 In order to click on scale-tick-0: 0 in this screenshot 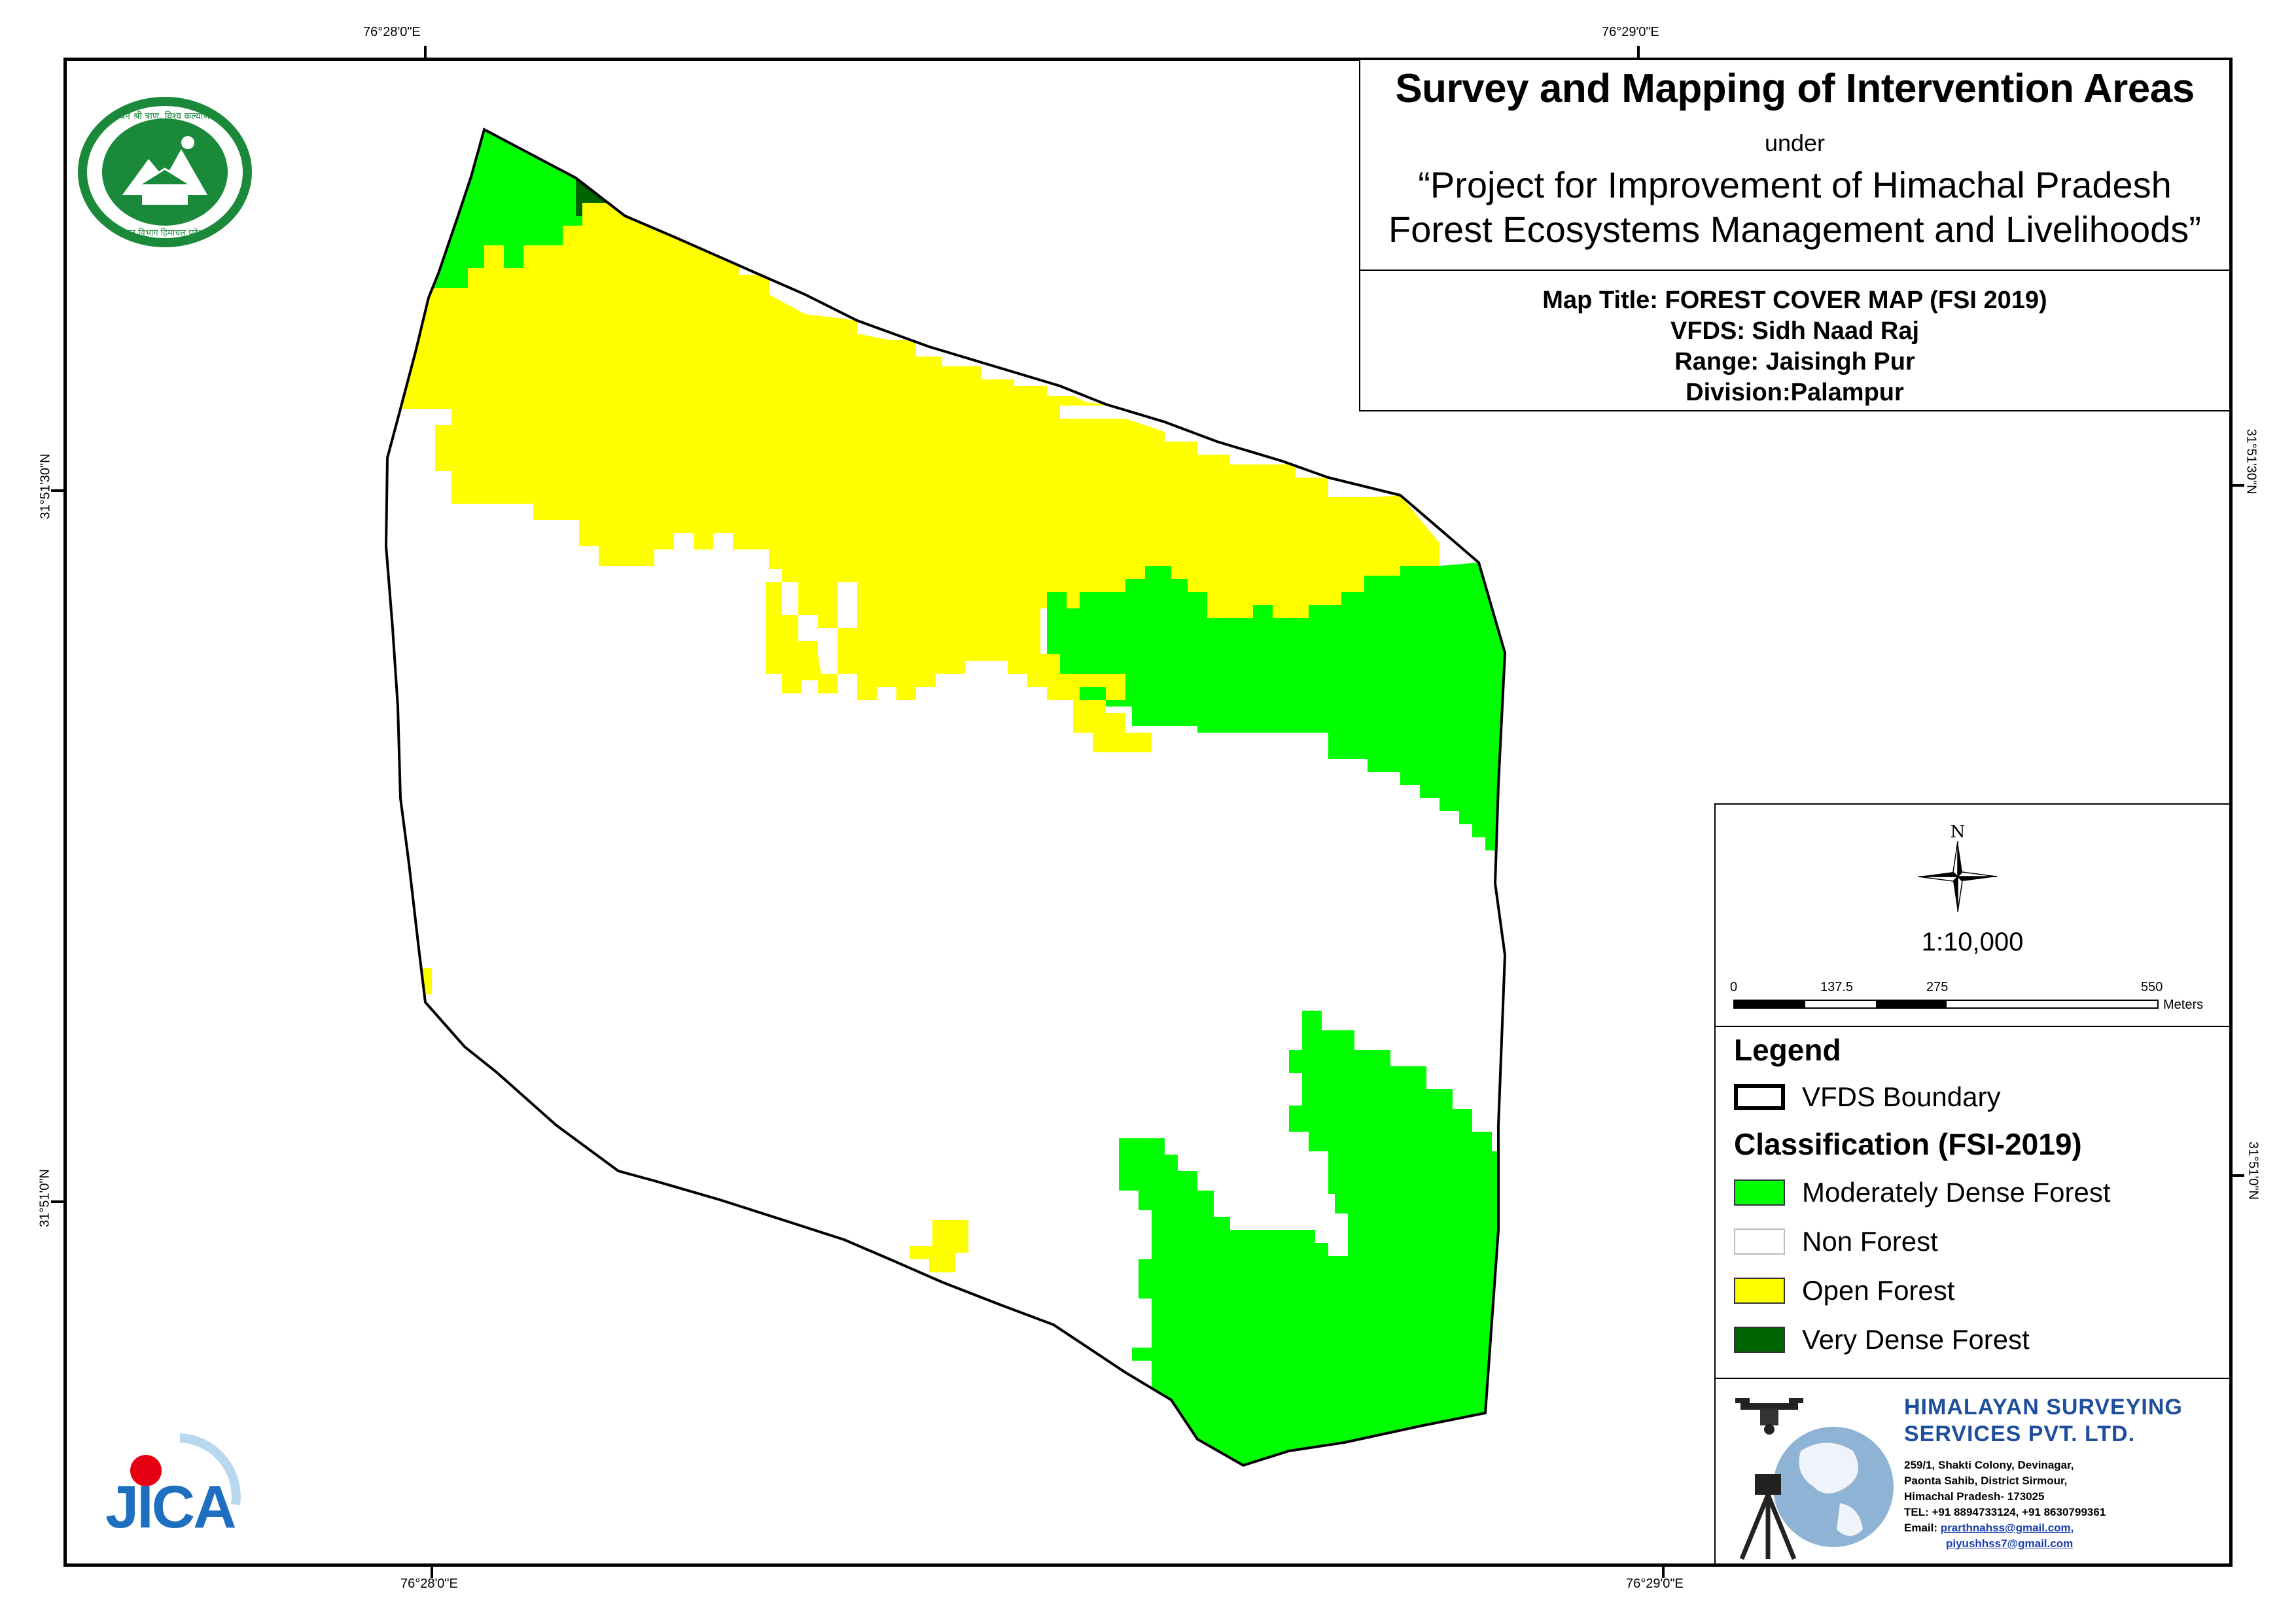, I will do `click(1734, 987)`.